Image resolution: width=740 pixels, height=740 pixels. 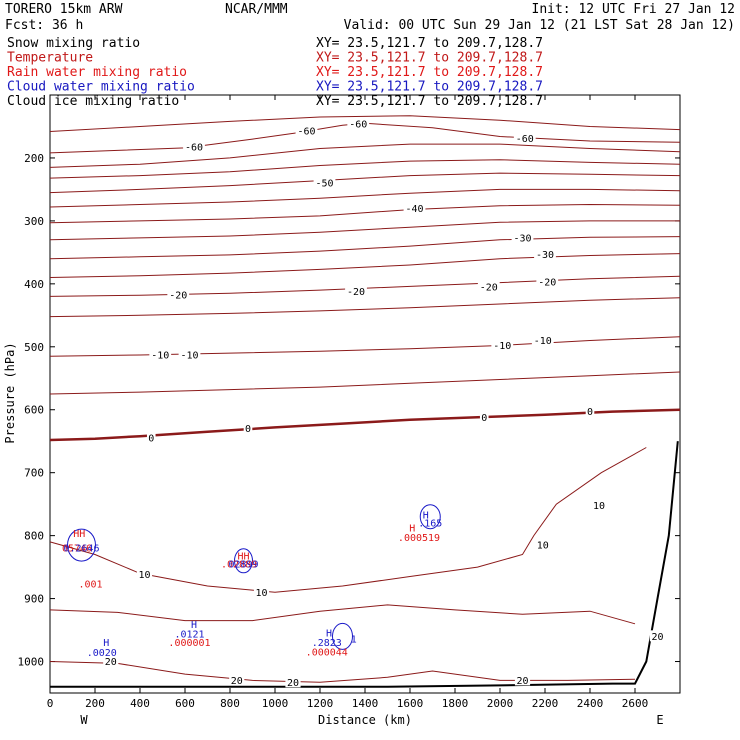 I want to click on x-tick-label: 2400, so click(x=590, y=703).